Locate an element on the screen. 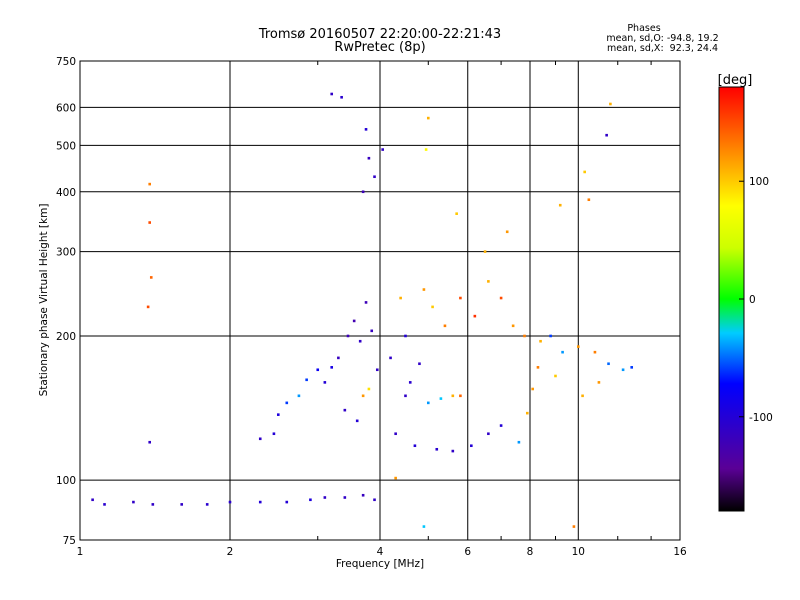 This screenshot has height=600, width=800. colorbar-label: [deg] is located at coordinates (735, 80).